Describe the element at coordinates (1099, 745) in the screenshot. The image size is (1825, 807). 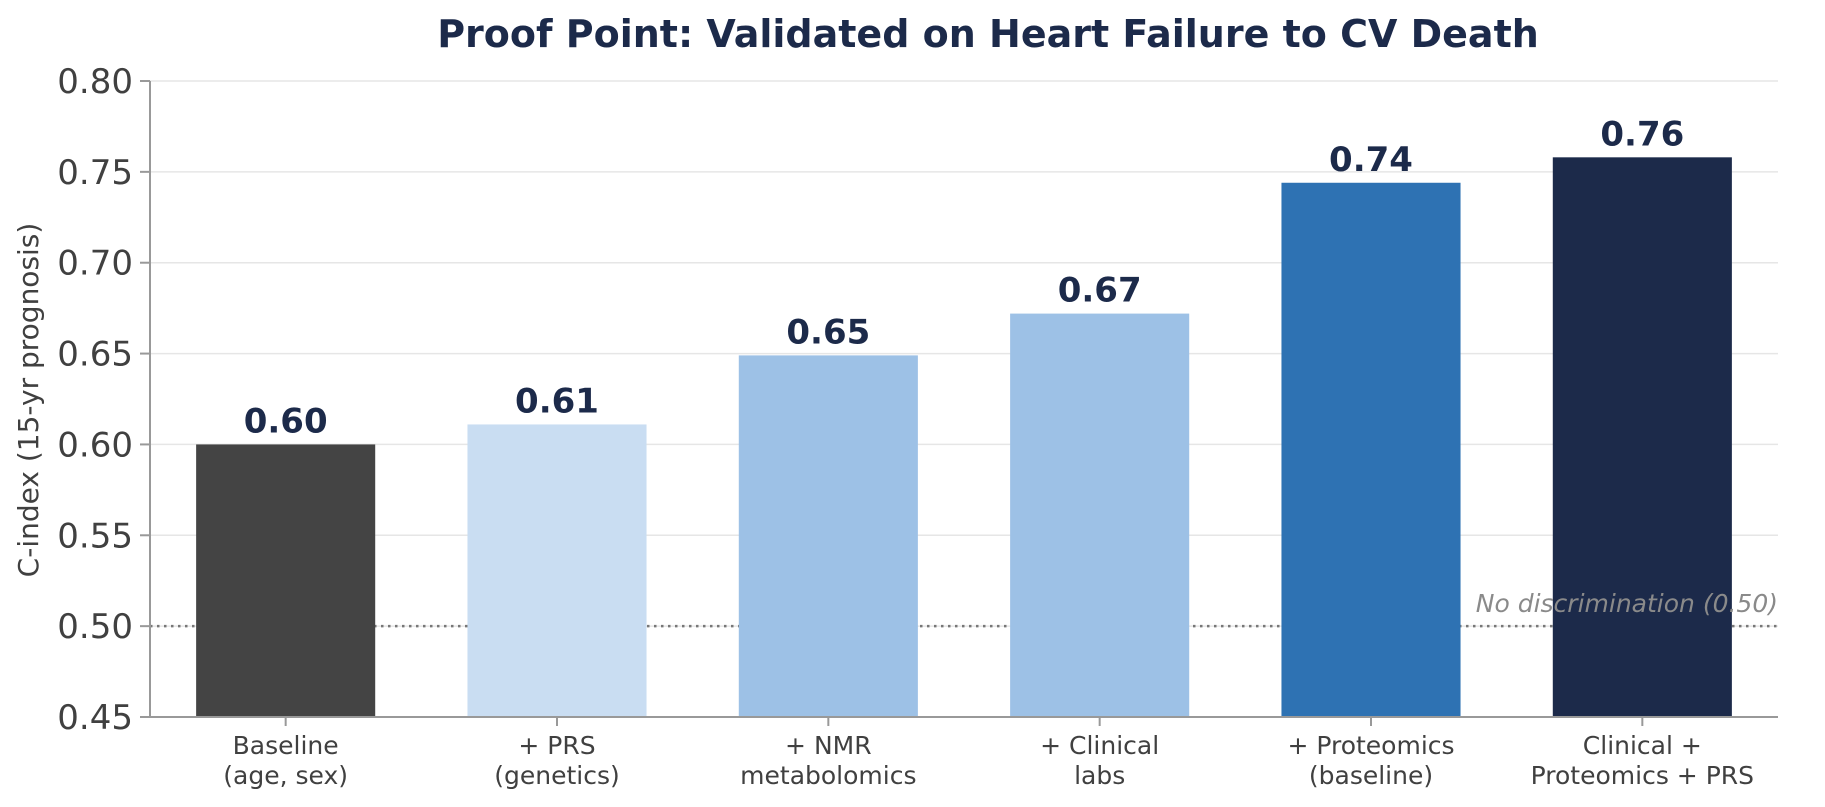
I see `x-tick-label-line: + Clinical` at that location.